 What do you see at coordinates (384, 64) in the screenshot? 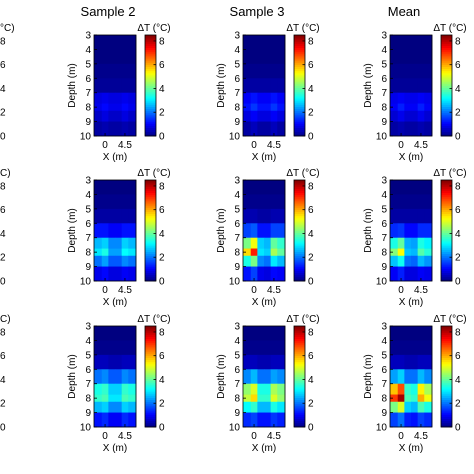
I see `y-tick-label: 5` at bounding box center [384, 64].